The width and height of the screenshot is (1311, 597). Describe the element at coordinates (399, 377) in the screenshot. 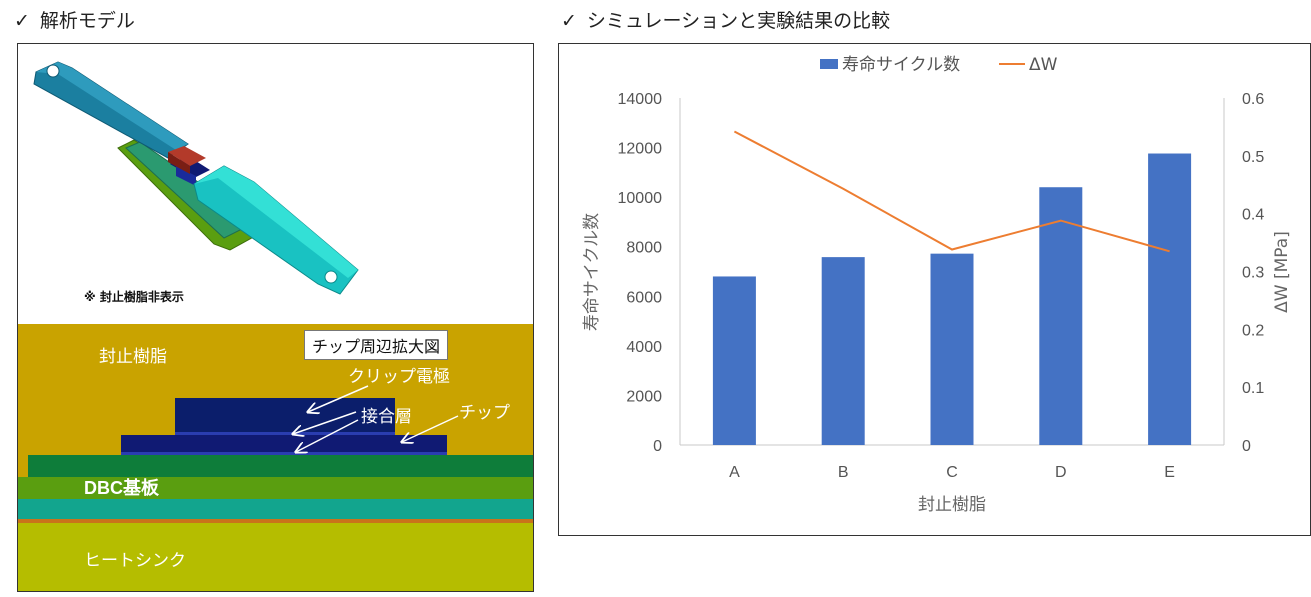

I see `clip-electrode-label: クリップ電極` at that location.